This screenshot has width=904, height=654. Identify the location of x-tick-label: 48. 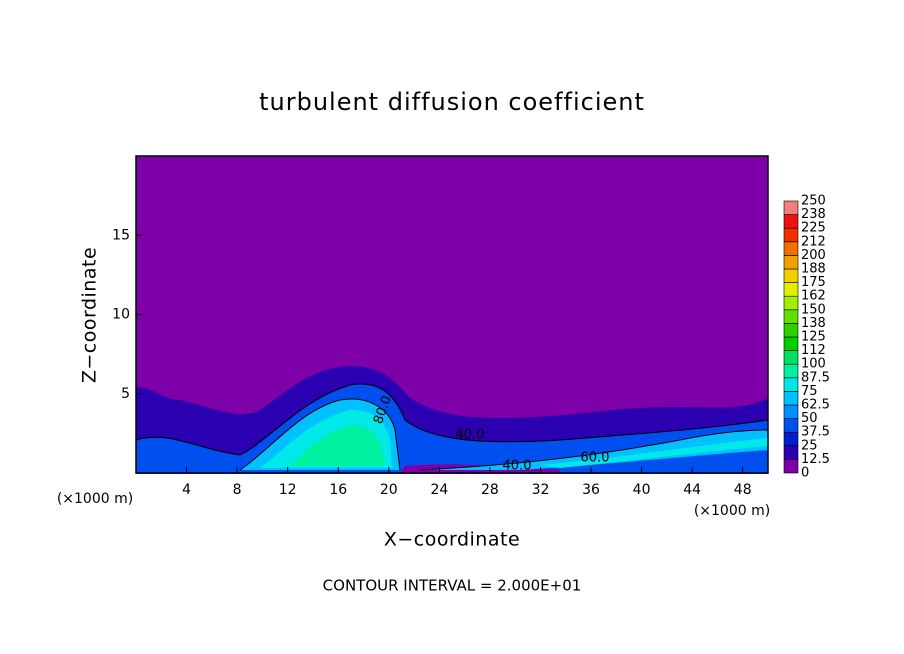
(743, 490).